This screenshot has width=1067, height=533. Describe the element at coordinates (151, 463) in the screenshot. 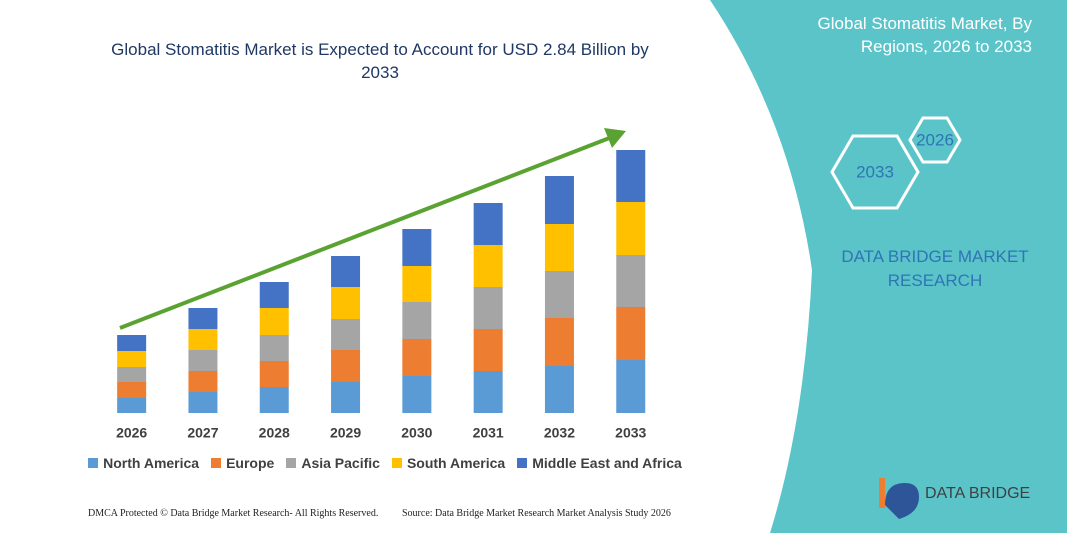

I see `legend-label: North America` at that location.